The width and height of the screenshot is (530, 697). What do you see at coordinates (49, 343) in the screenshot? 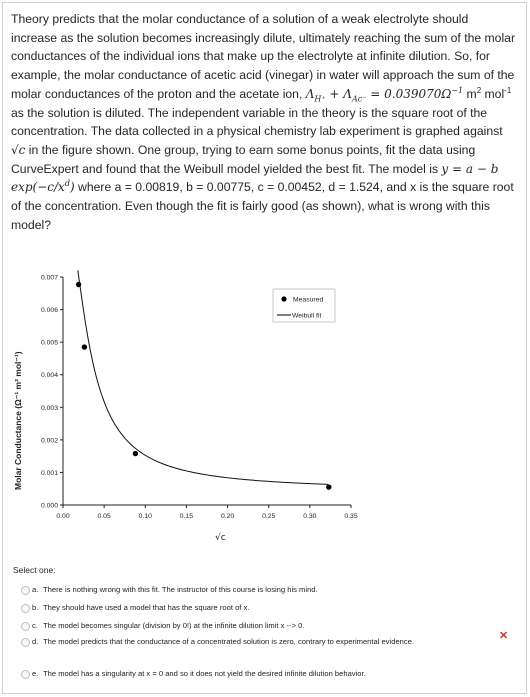
I see `y-tick-label: 0.005` at bounding box center [49, 343].